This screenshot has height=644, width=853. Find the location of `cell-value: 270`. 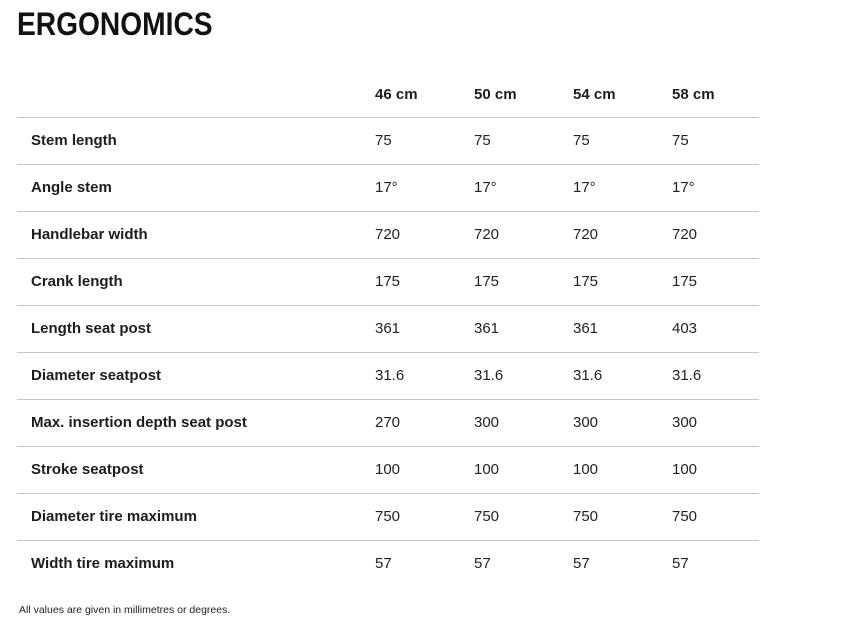

cell-value: 270 is located at coordinates (388, 422).